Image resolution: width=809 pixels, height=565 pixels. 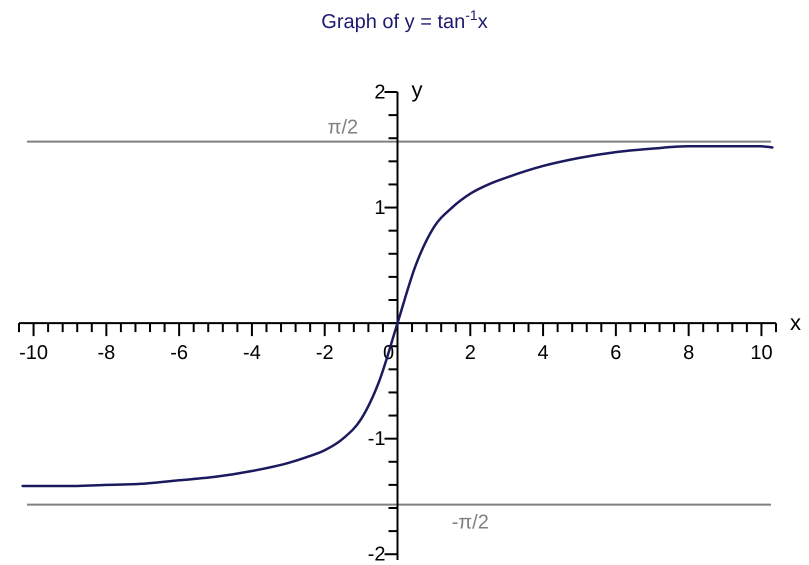 What do you see at coordinates (470, 353) in the screenshot?
I see `x-tick-label: 2` at bounding box center [470, 353].